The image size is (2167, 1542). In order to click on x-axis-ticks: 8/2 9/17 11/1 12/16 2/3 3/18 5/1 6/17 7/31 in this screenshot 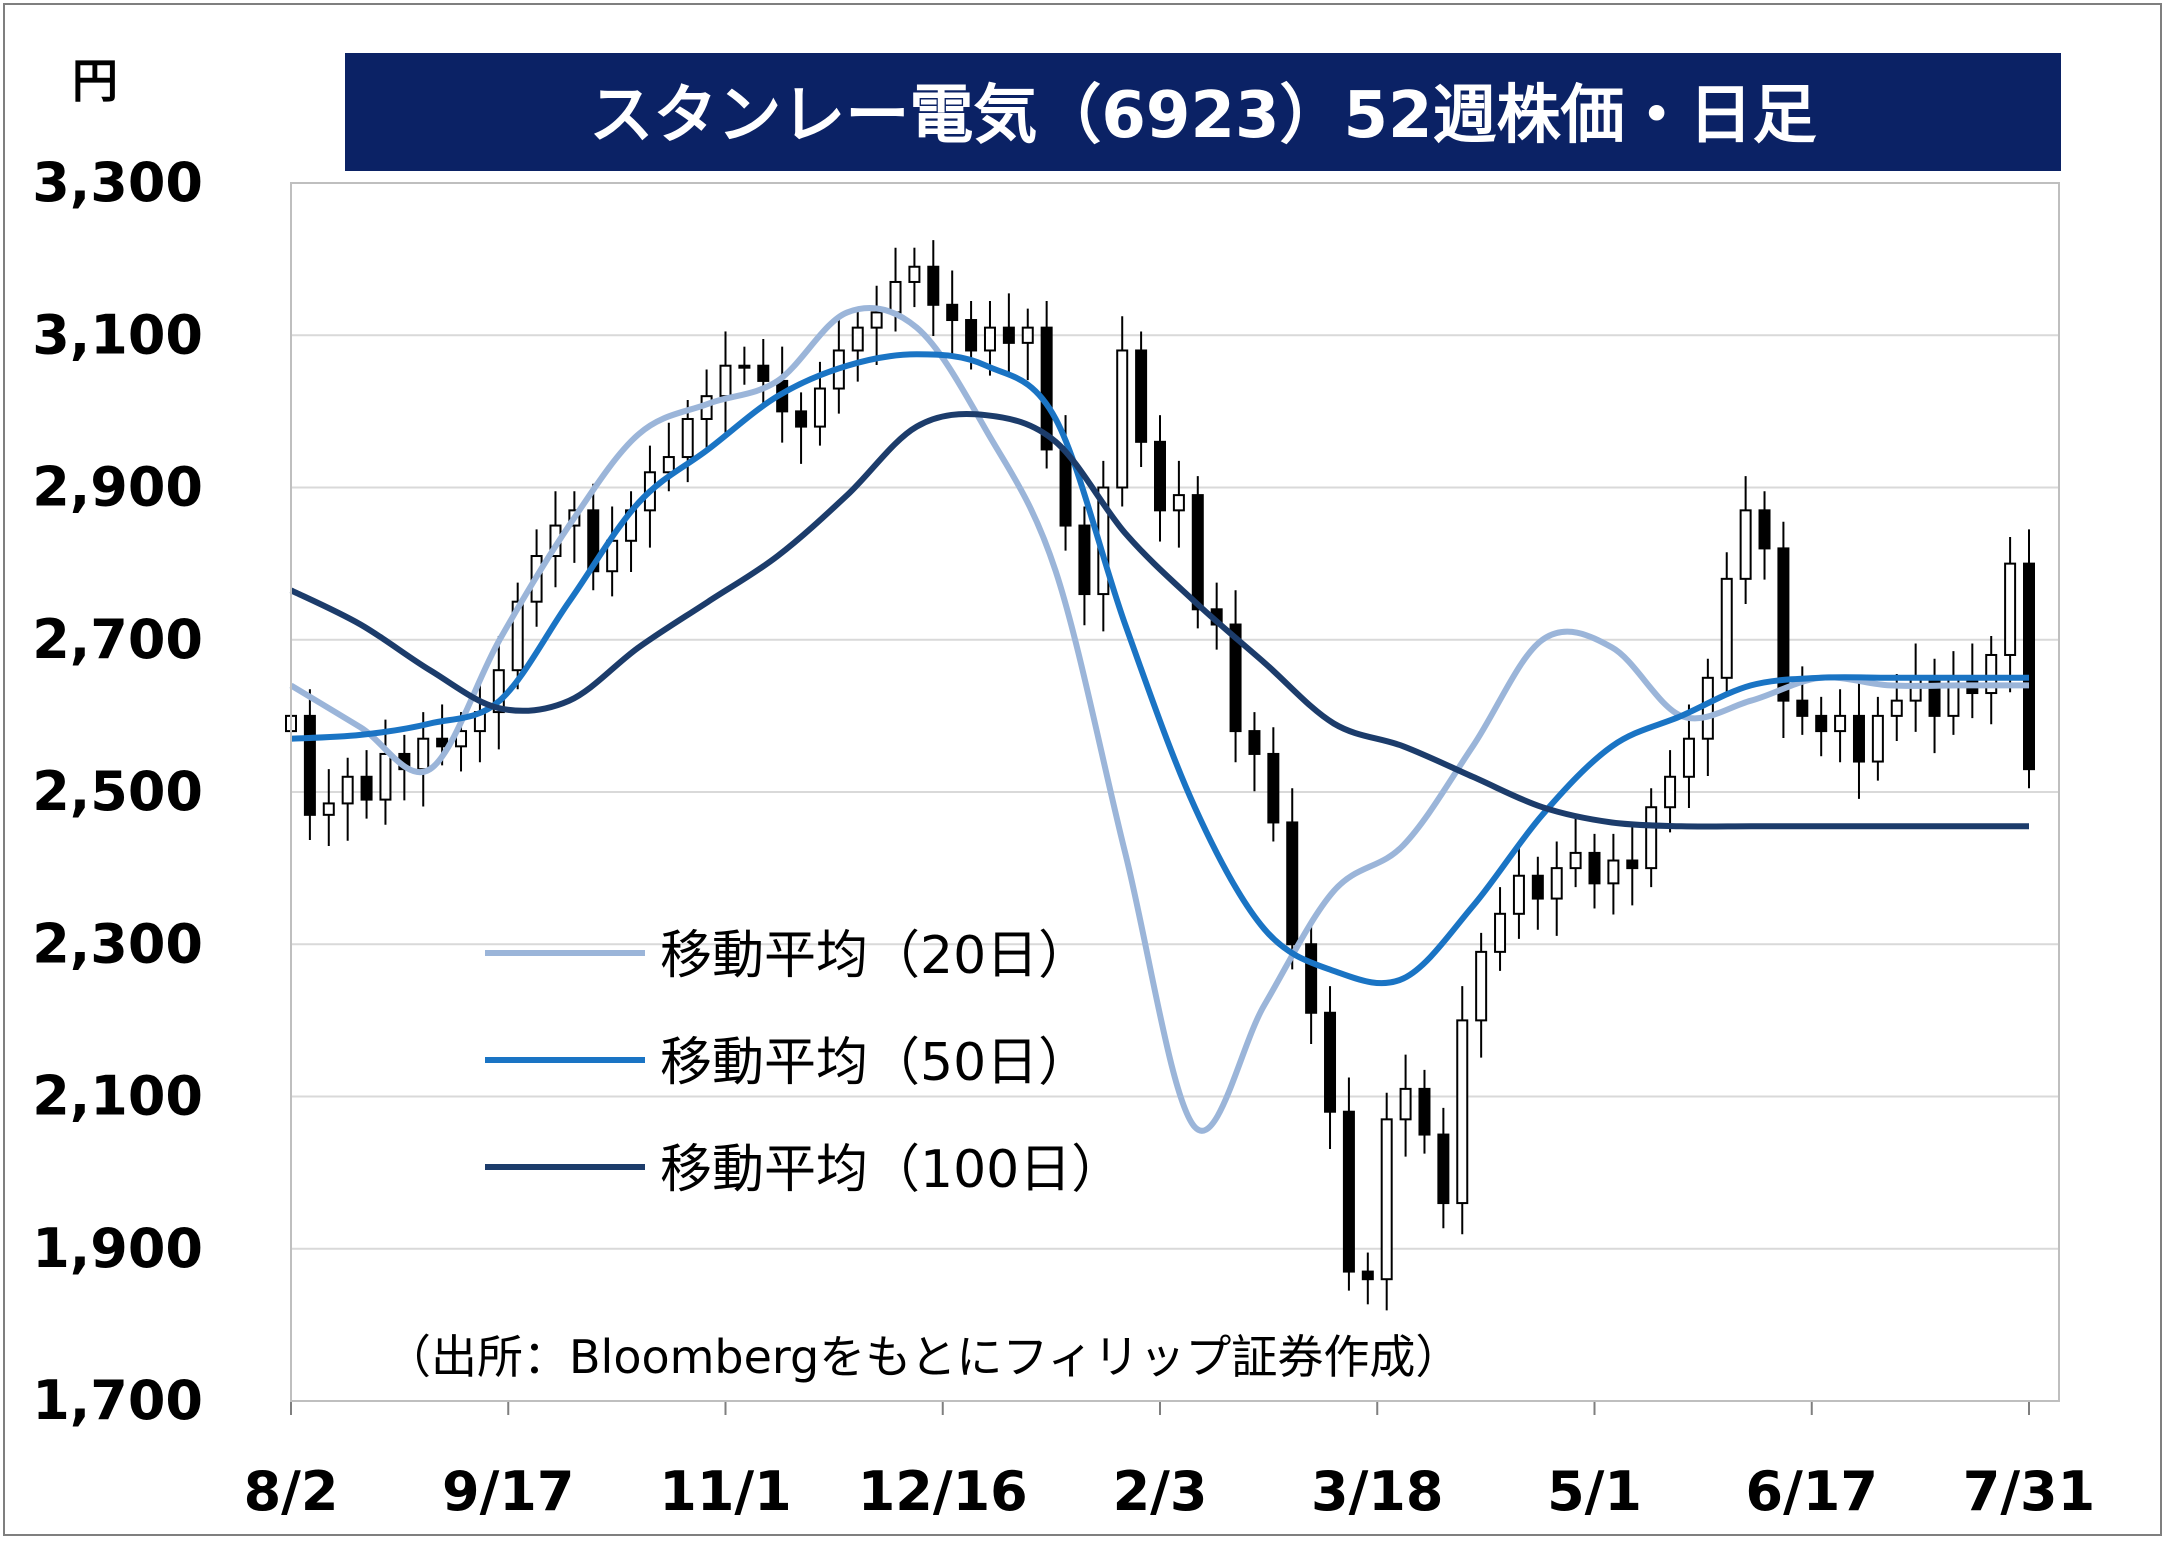, I will do `click(1169, 1462)`.